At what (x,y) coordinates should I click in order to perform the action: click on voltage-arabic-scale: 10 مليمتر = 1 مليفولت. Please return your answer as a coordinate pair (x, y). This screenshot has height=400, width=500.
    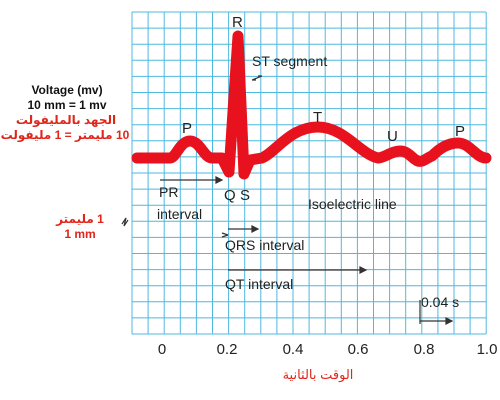
    Looking at the image, I should click on (65, 135).